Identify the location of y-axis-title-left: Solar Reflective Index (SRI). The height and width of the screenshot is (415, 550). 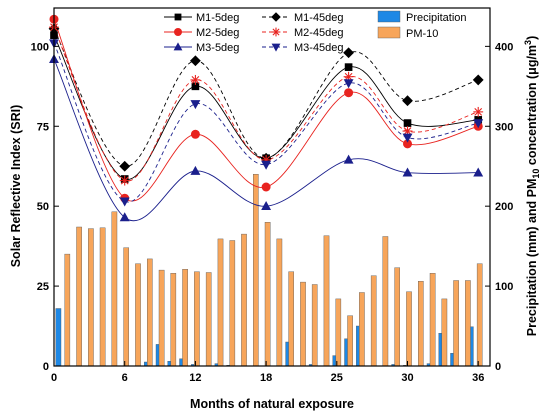
(16, 186).